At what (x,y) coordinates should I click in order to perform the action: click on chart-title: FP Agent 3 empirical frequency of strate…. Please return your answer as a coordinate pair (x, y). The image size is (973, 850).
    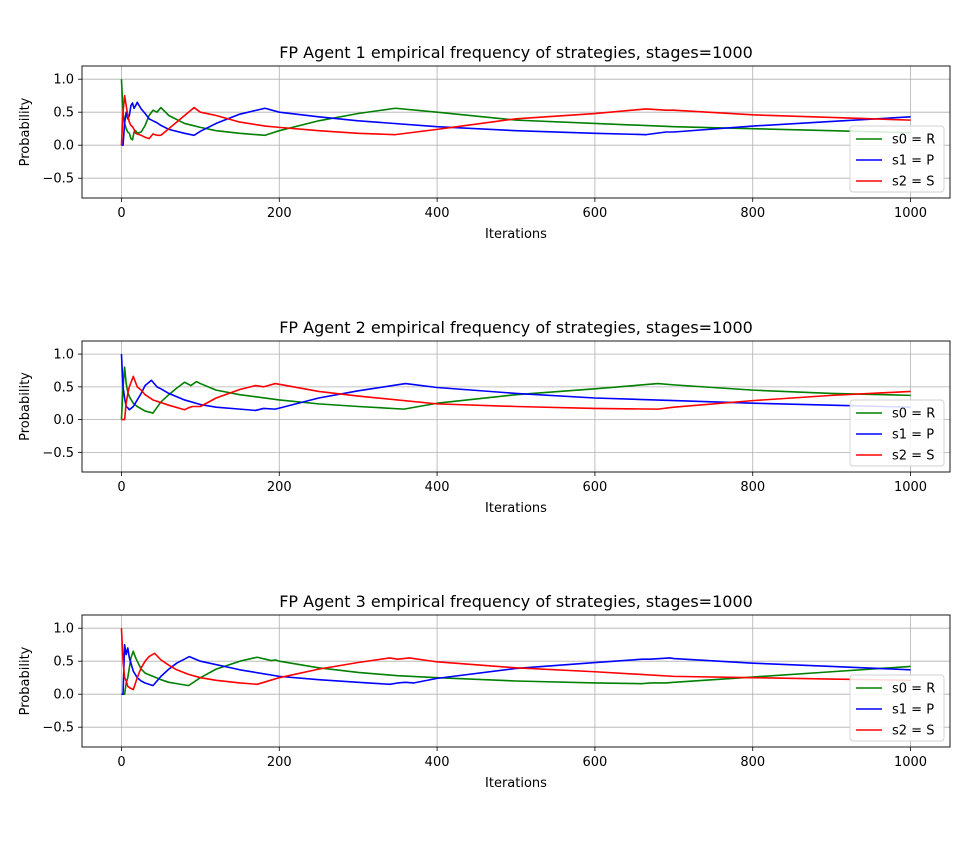
    Looking at the image, I should click on (516, 601).